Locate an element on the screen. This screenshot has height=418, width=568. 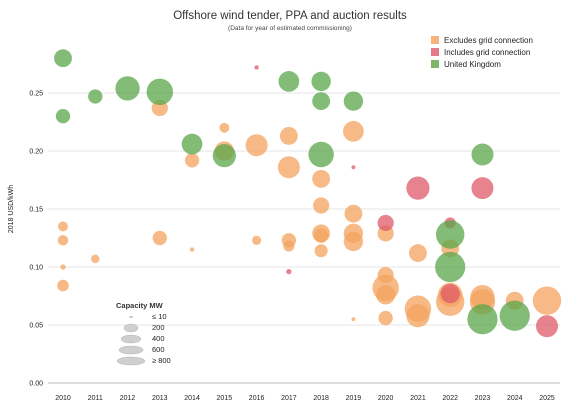
y-axis-label: 2018 USD/kWh is located at coordinates (11, 209).